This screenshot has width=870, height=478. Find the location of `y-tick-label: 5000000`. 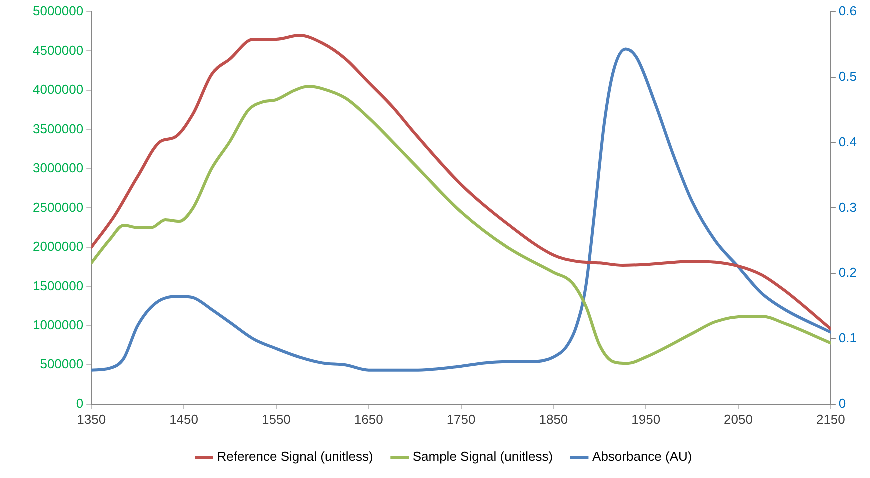

y-tick-label: 5000000 is located at coordinates (58, 11).